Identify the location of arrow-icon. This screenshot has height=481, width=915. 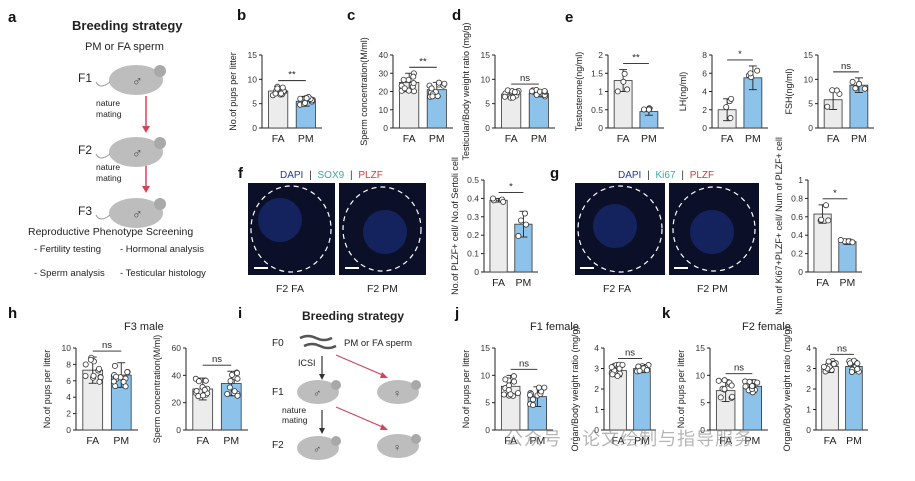
(146, 144).